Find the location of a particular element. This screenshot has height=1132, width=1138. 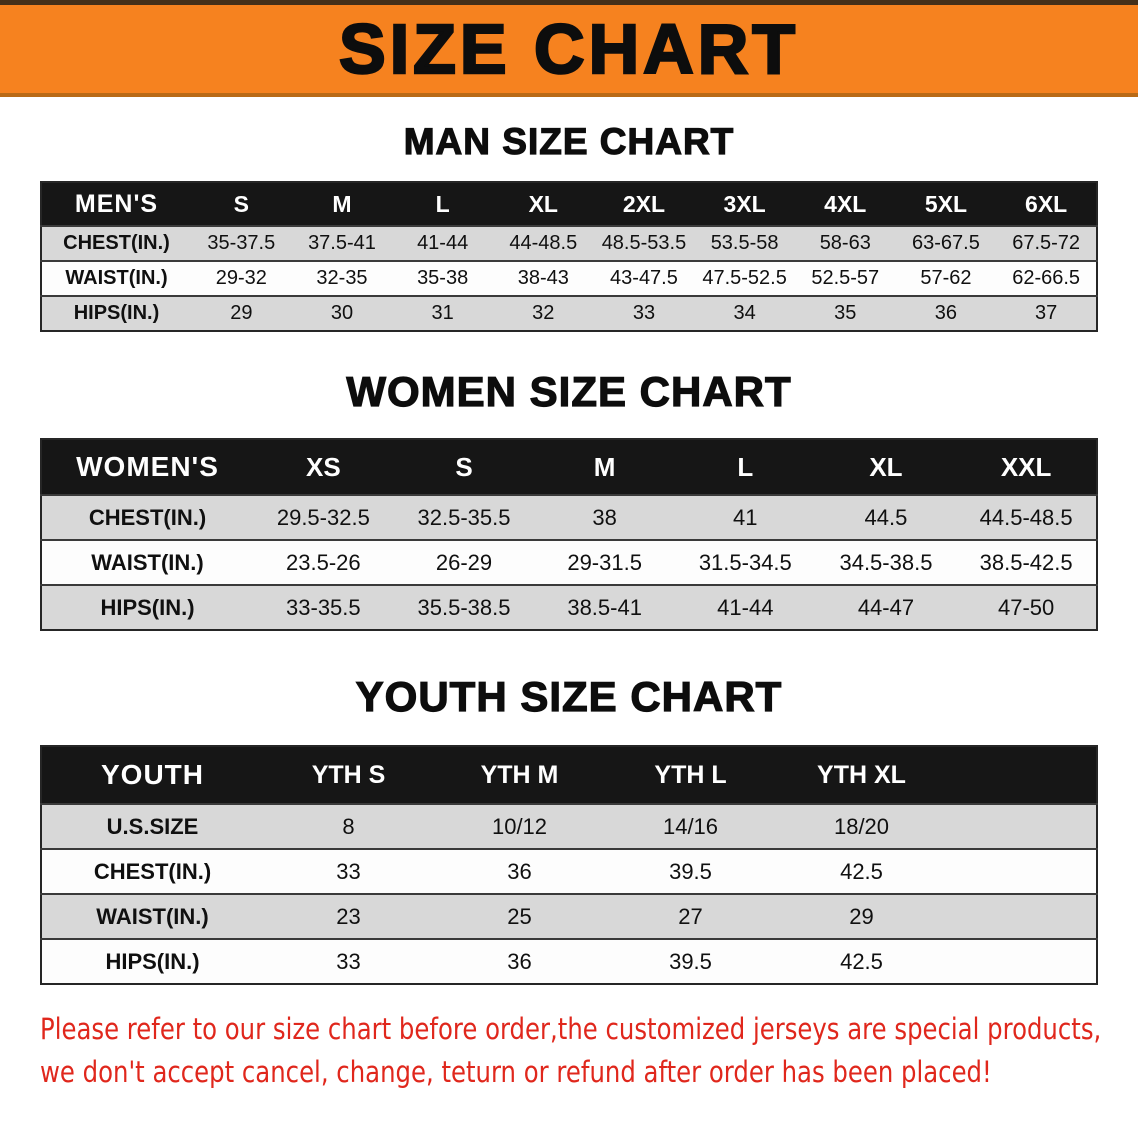

size-value: 23 is located at coordinates (348, 916).